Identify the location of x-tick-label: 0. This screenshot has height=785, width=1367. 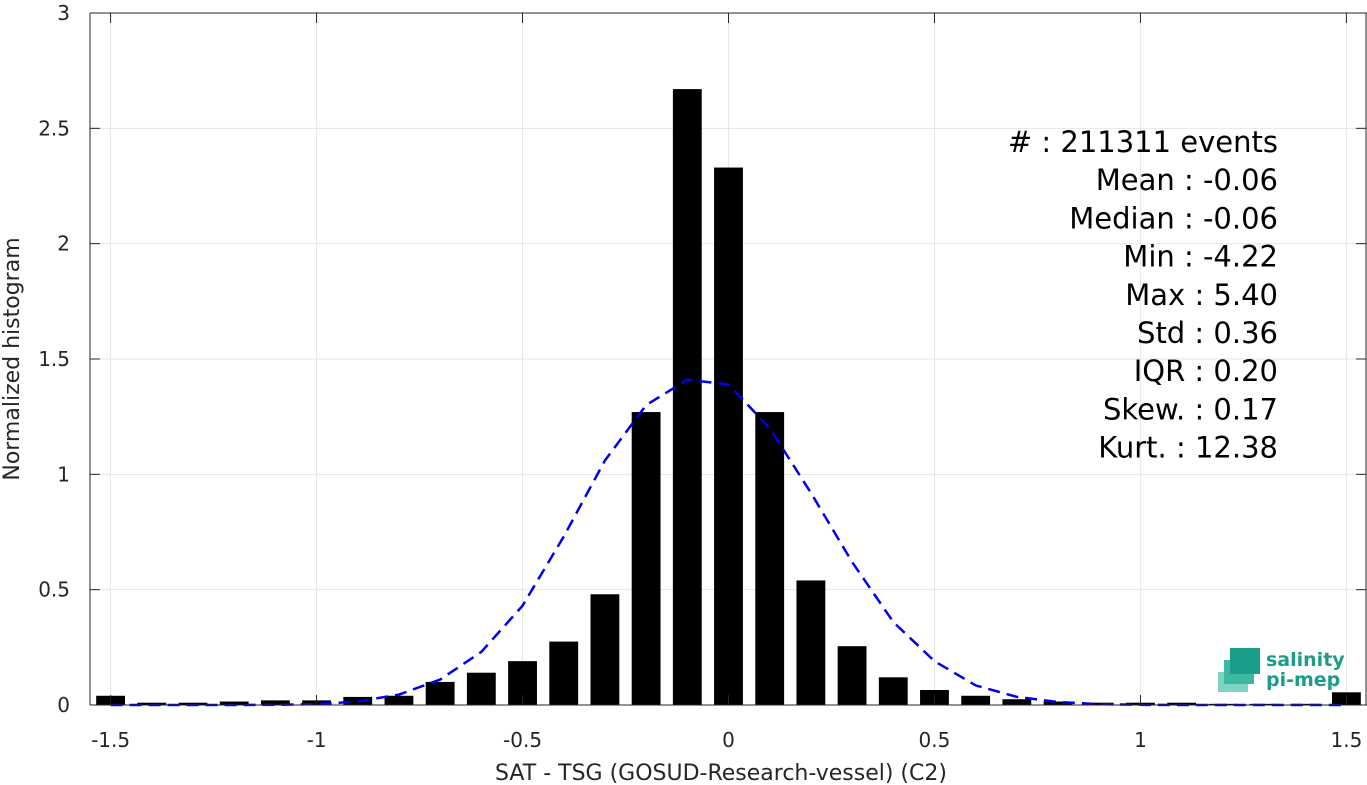
(728, 740).